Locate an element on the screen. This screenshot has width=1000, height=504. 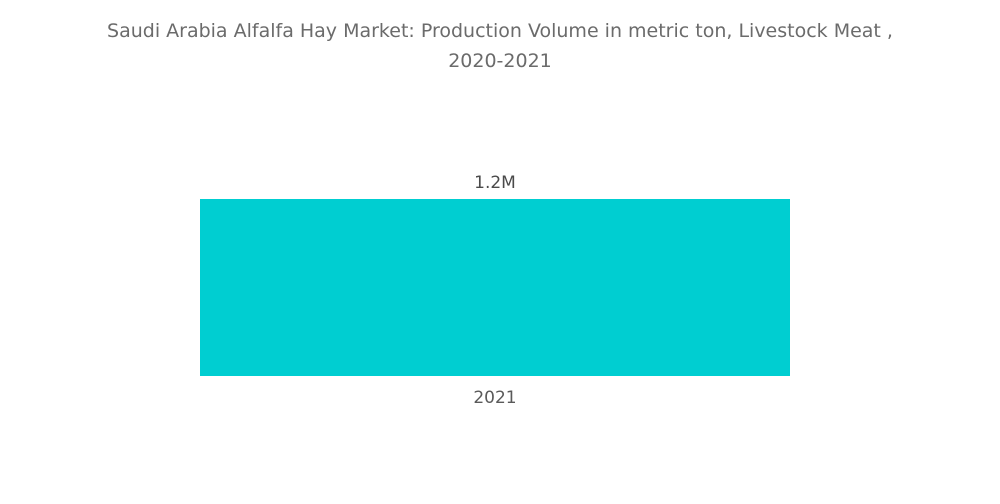
x-tick-label-2021: 2021 is located at coordinates (494, 398).